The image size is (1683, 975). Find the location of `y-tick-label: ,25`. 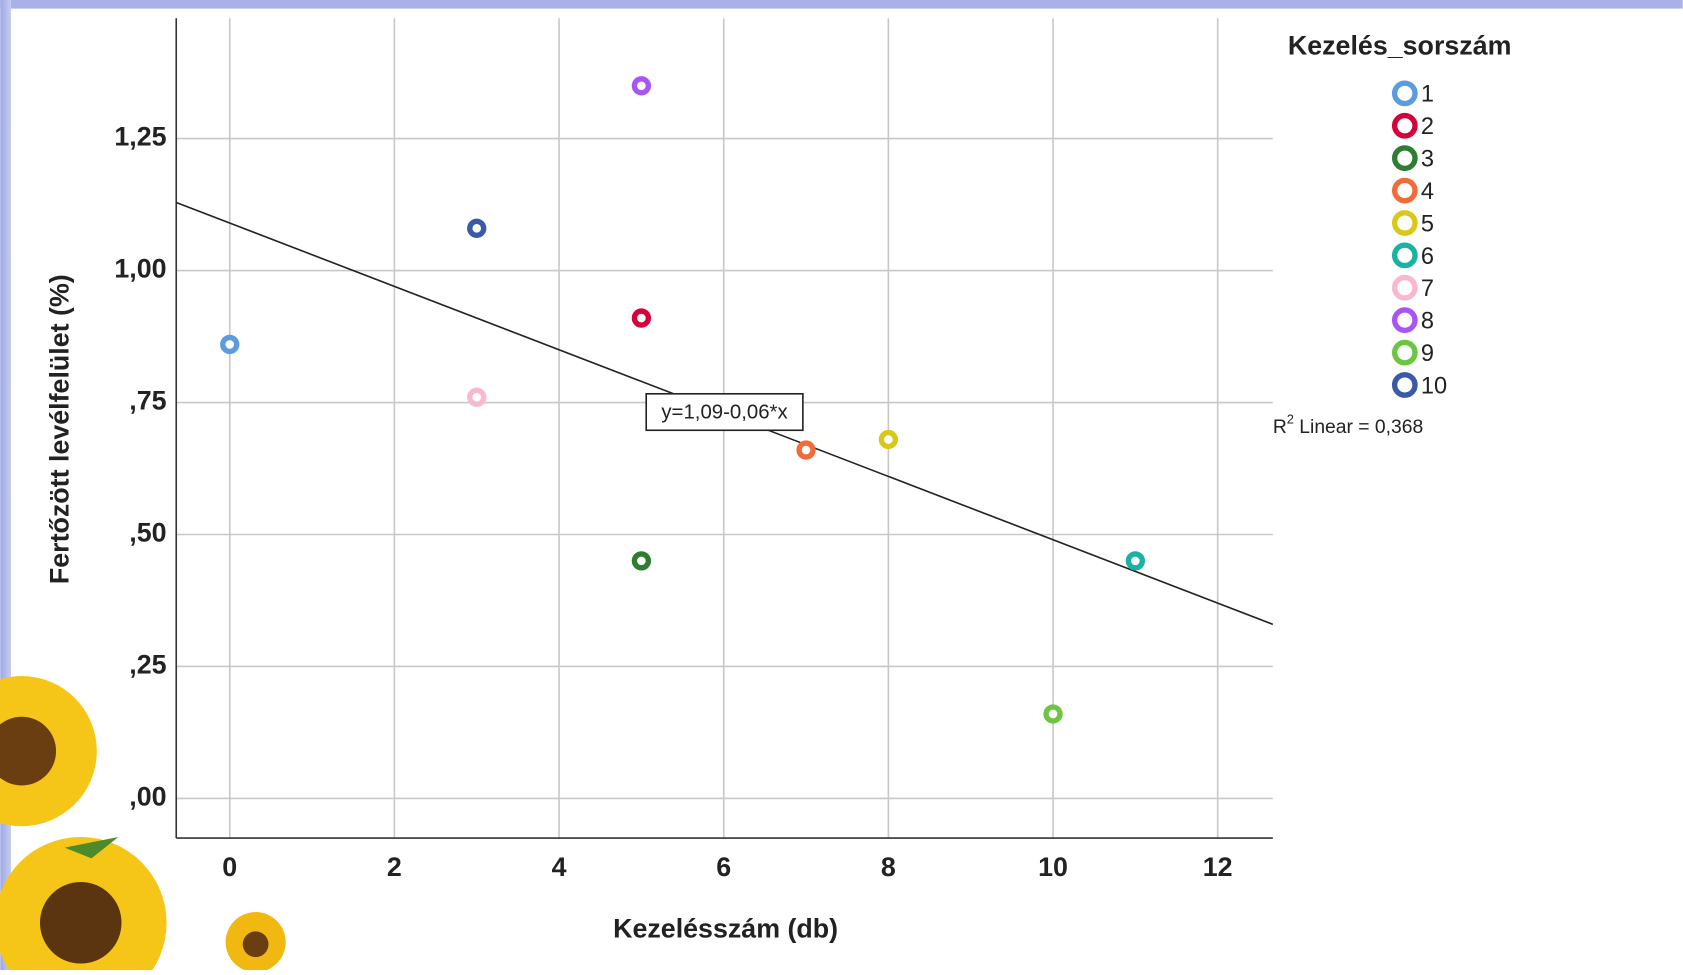

y-tick-label: ,25 is located at coordinates (147, 665).